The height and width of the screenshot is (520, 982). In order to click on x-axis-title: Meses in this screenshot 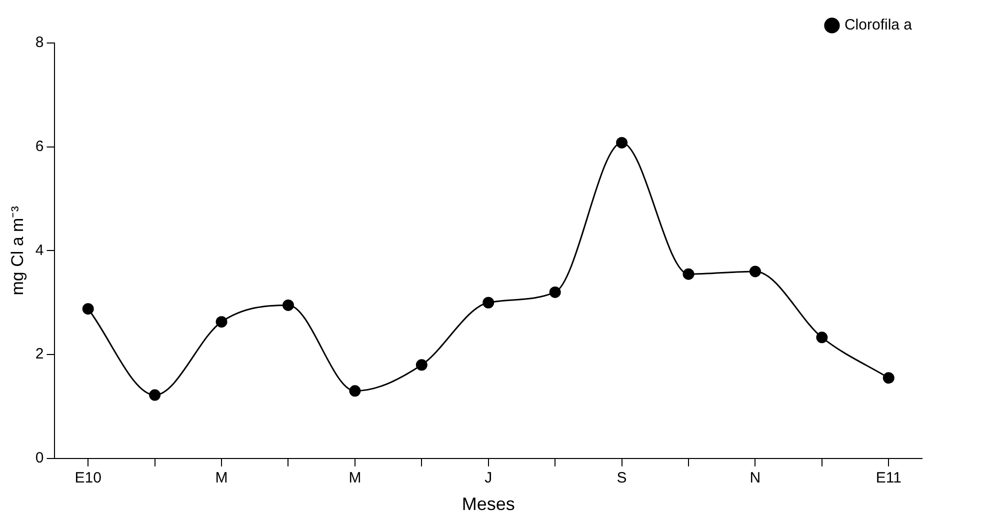, I will do `click(488, 504)`.